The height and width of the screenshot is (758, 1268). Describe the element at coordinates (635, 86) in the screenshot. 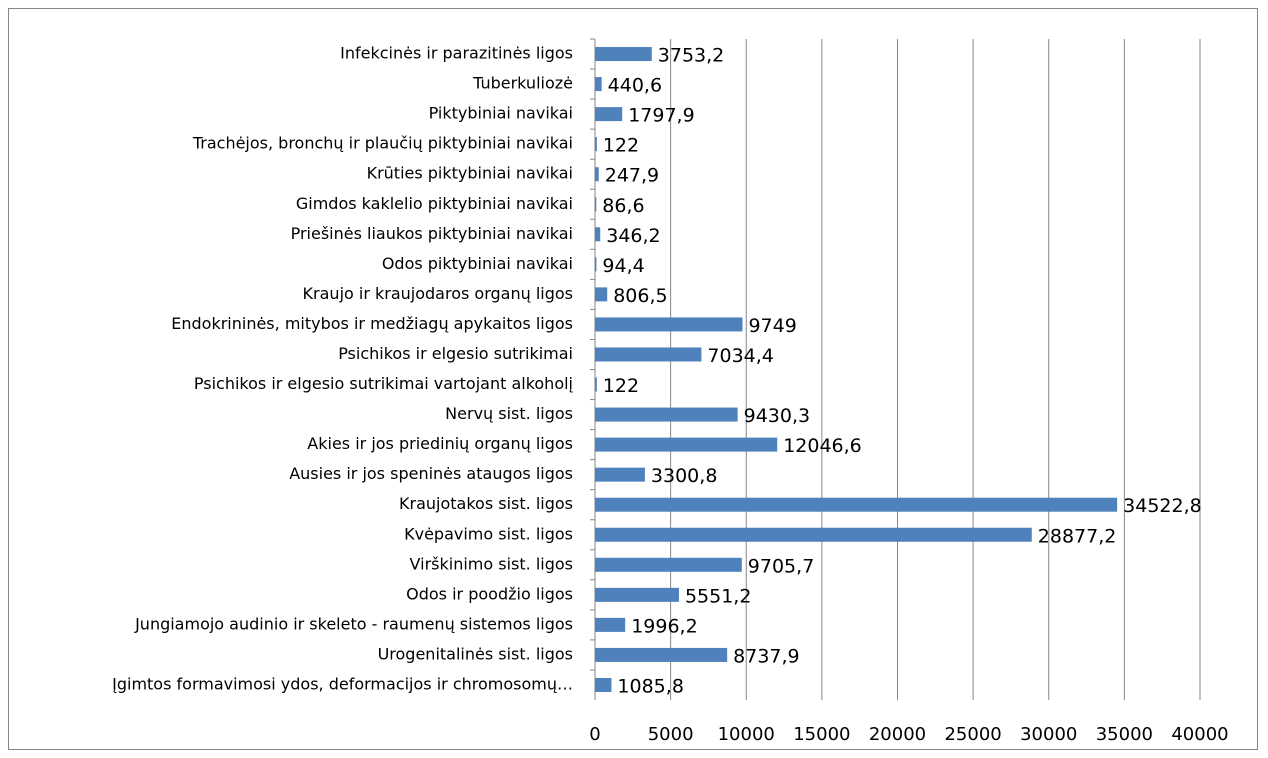

I see `value-label: 440,6` at that location.